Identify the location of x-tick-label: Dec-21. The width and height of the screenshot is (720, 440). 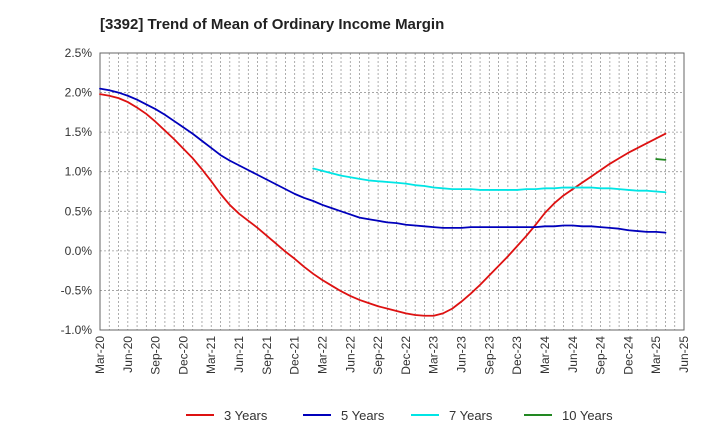
(295, 355).